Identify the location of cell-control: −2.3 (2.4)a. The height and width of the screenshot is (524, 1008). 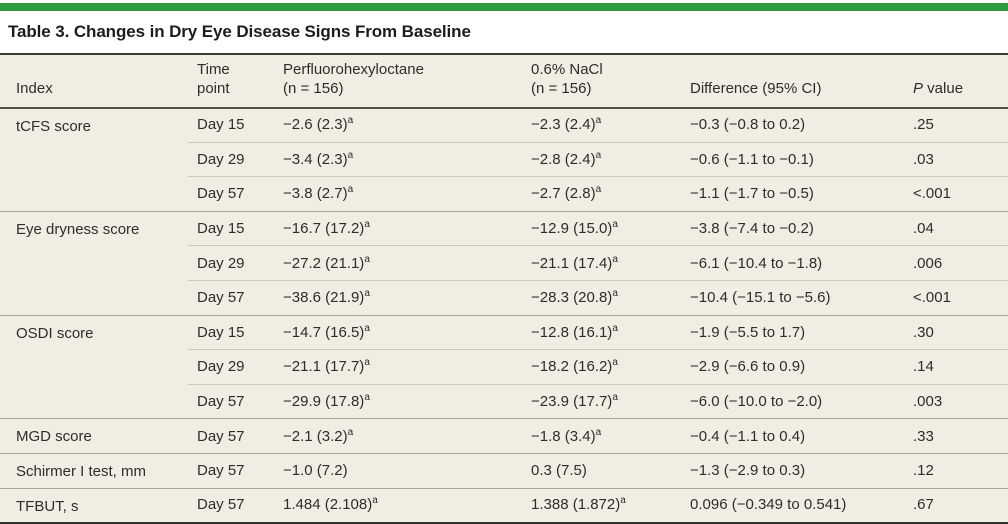
(601, 125).